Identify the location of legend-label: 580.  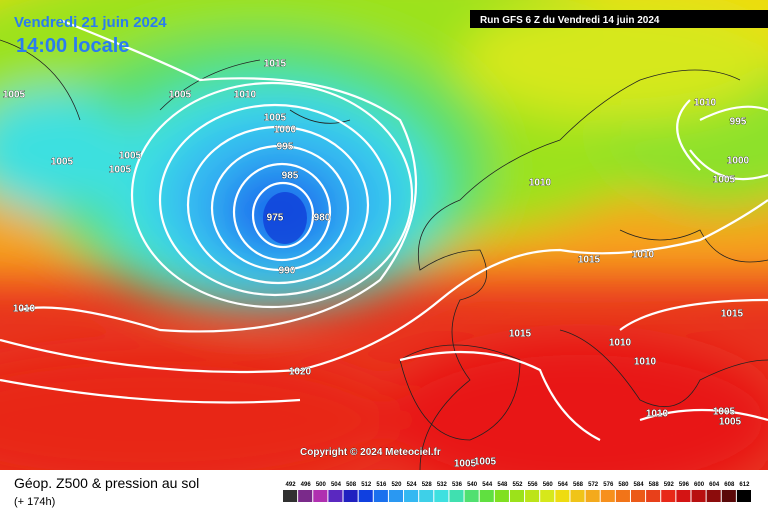
(623, 485).